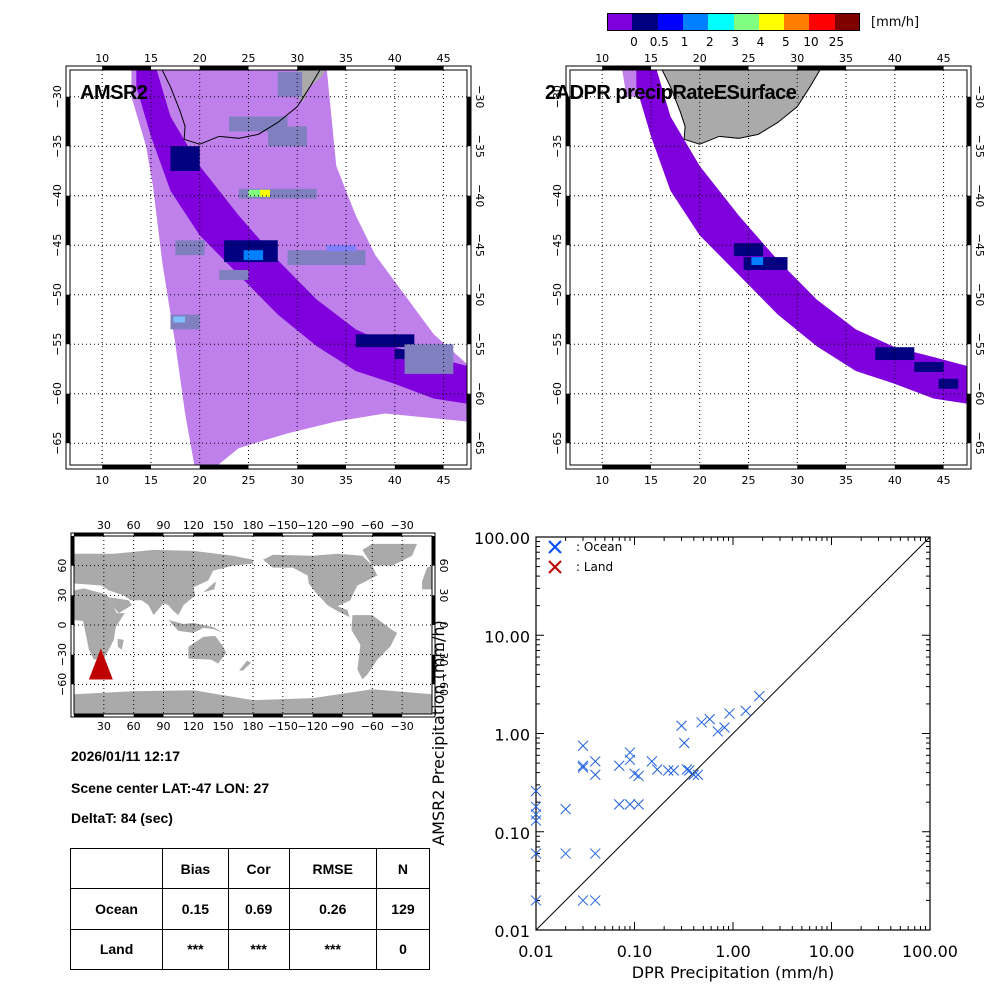 This screenshot has width=1000, height=1000. Describe the element at coordinates (151, 58) in the screenshot. I see `lon-tick-label: 15` at that location.